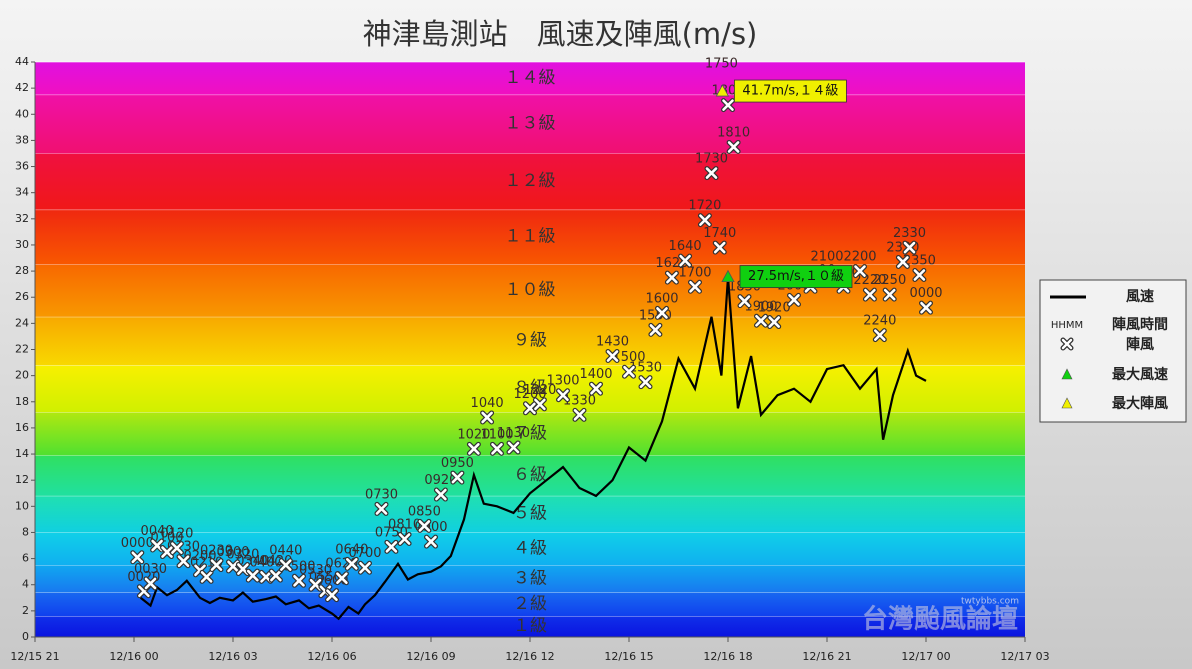  What do you see at coordinates (473, 434) in the screenshot?
I see `gust-time-label: 1020` at bounding box center [473, 434].